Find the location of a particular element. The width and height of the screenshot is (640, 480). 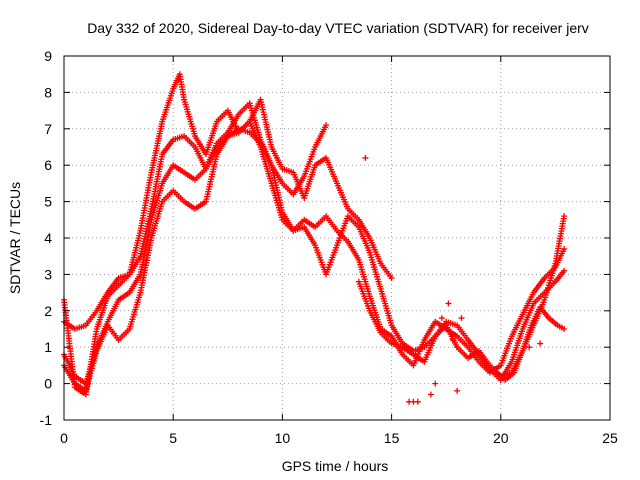

x-tick-label: 20 is located at coordinates (501, 438).